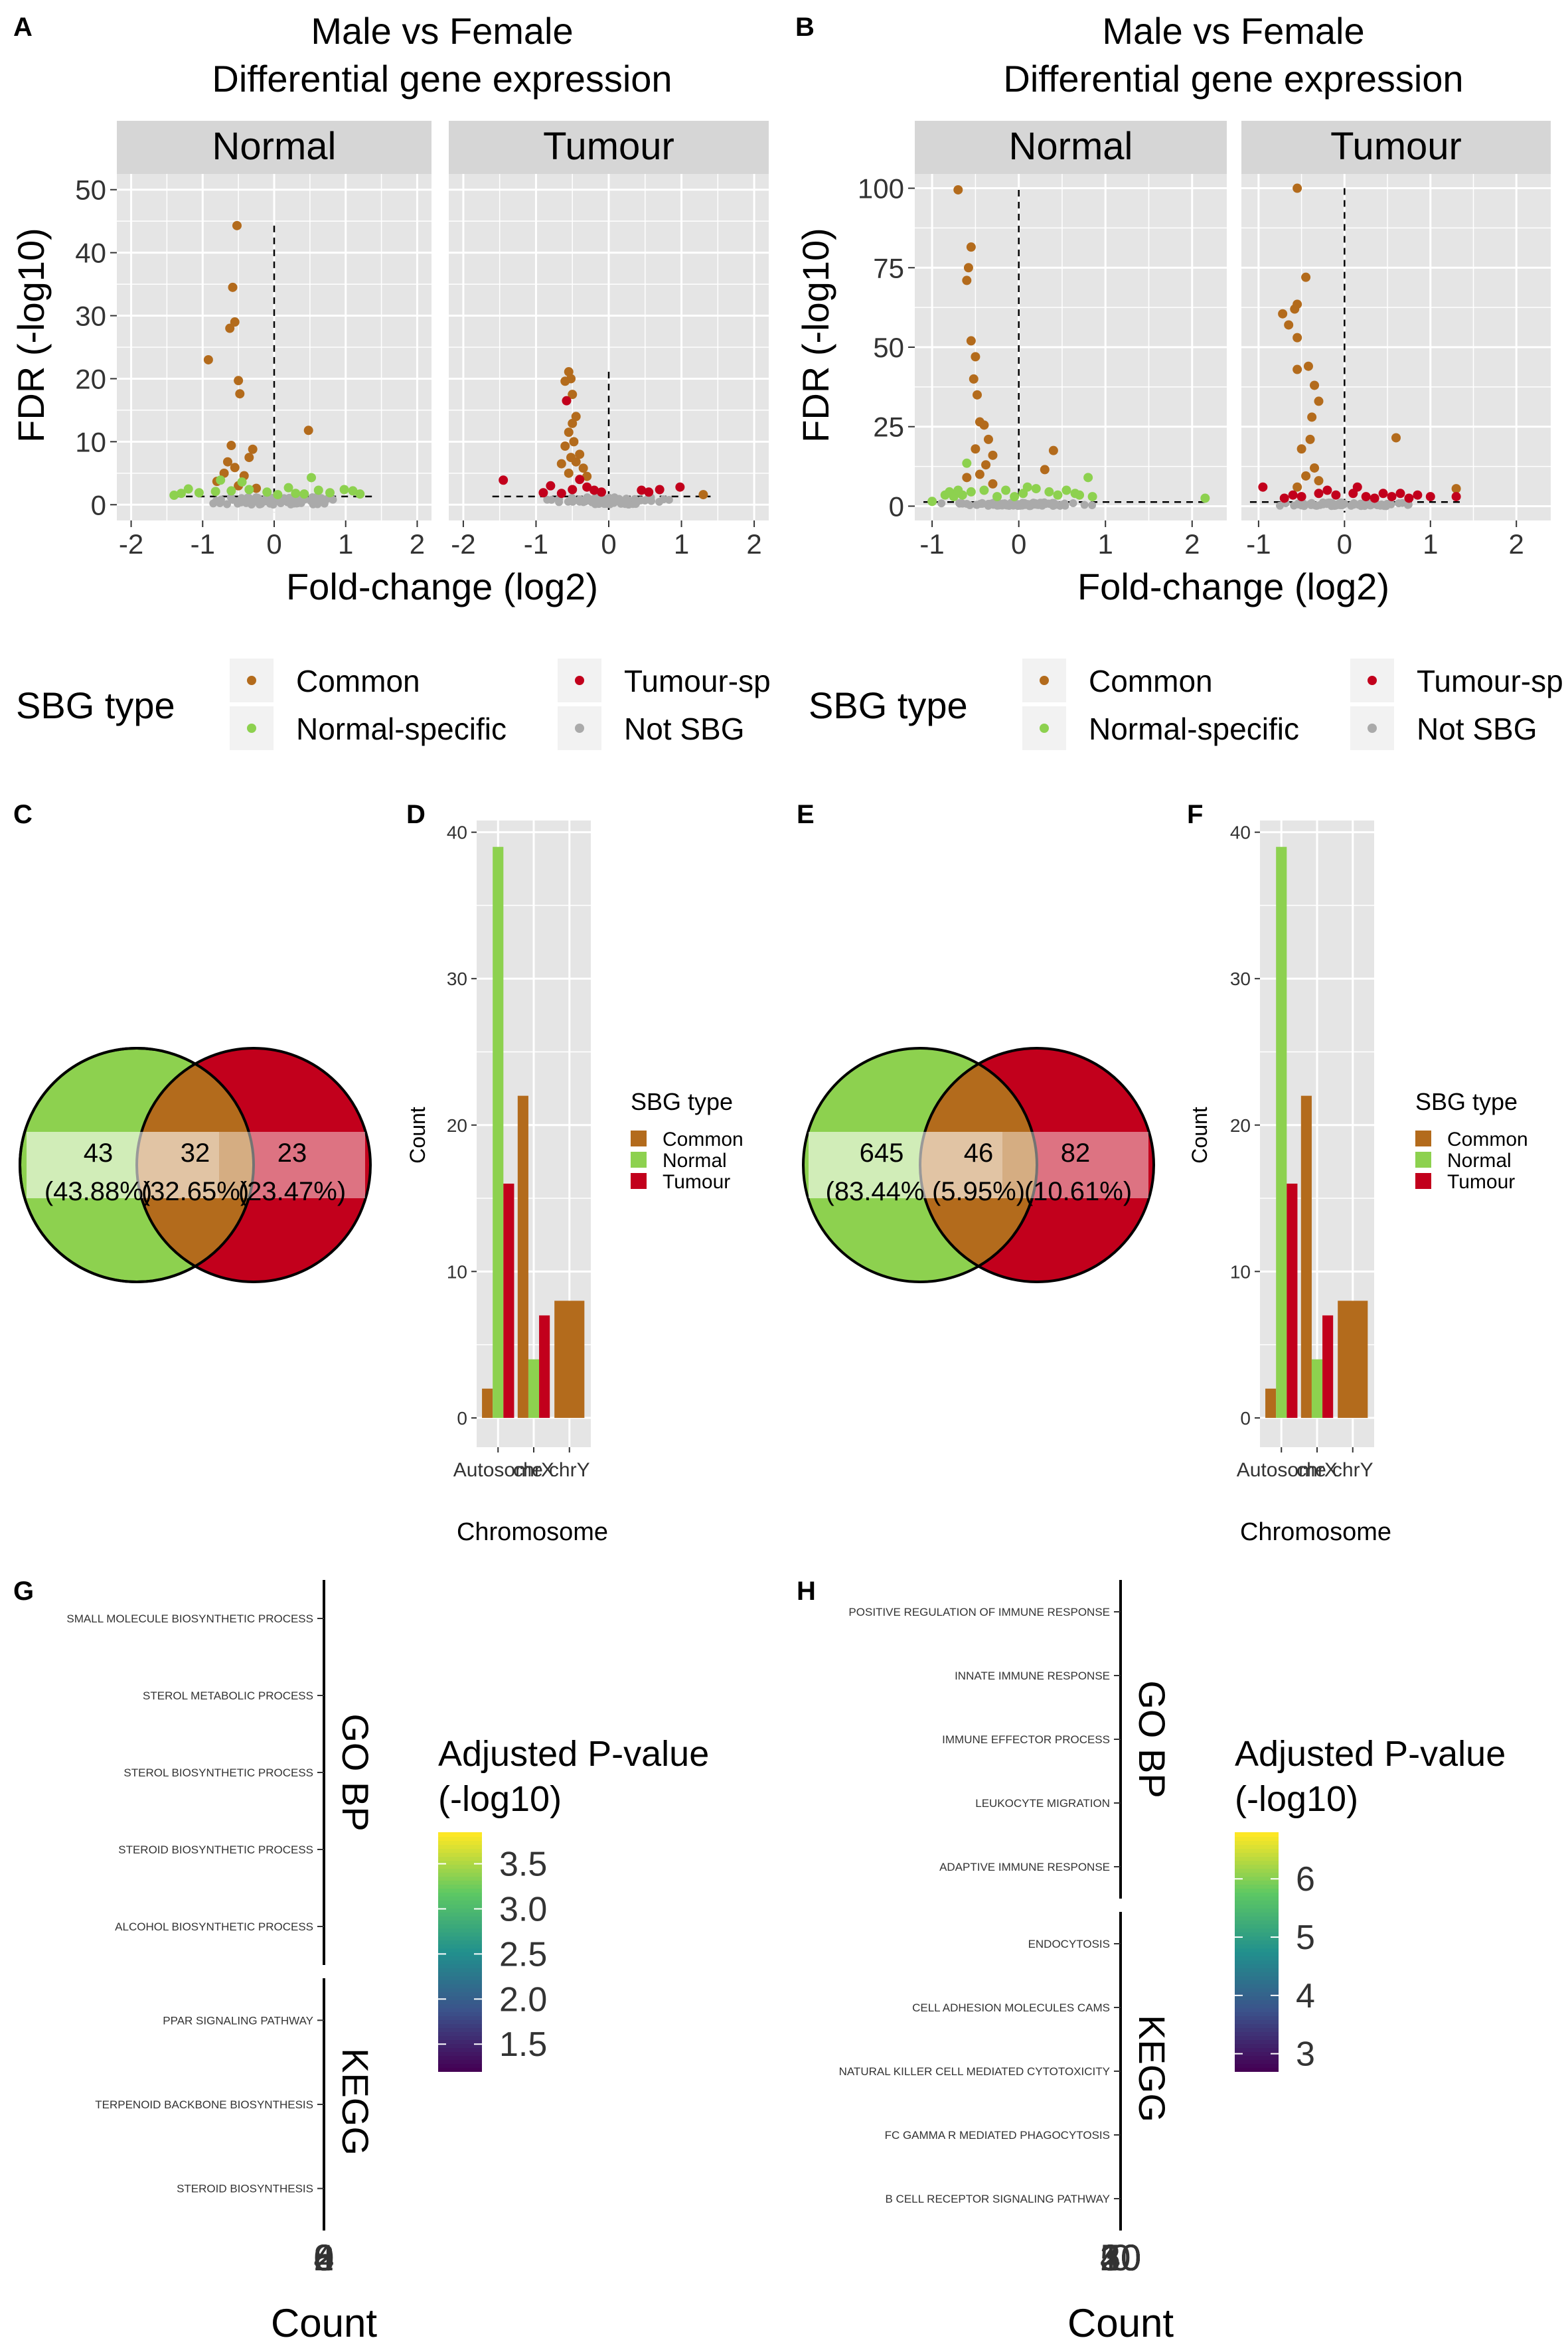 The width and height of the screenshot is (1568, 2352). Describe the element at coordinates (889, 428) in the screenshot. I see `y-tick-label: 25` at that location.